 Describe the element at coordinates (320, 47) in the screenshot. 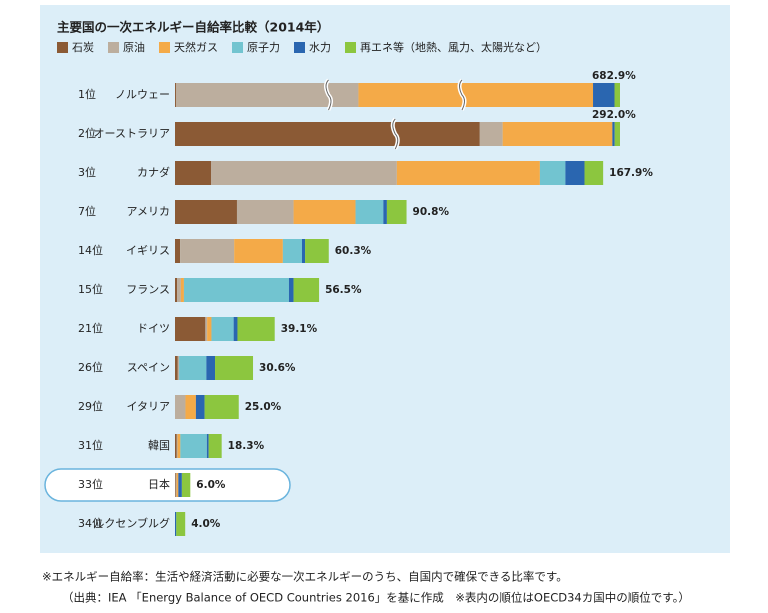

I see `legend-label: 水力` at that location.